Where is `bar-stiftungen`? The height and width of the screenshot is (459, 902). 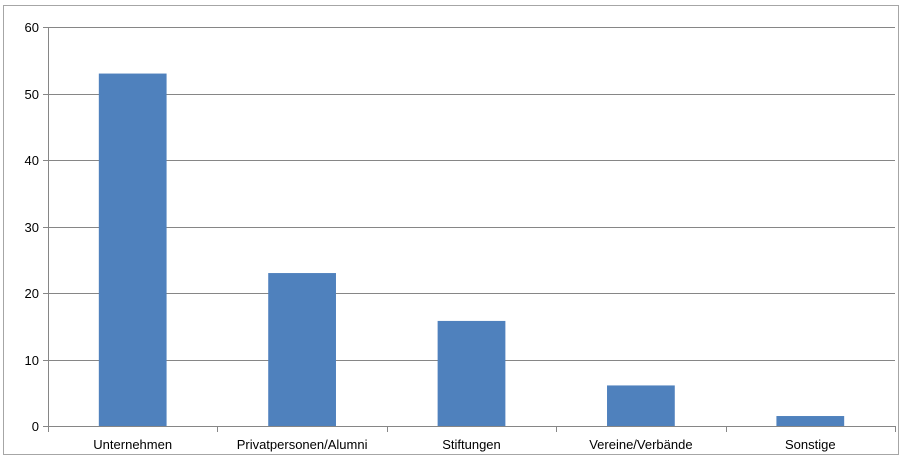 bar-stiftungen is located at coordinates (471, 373).